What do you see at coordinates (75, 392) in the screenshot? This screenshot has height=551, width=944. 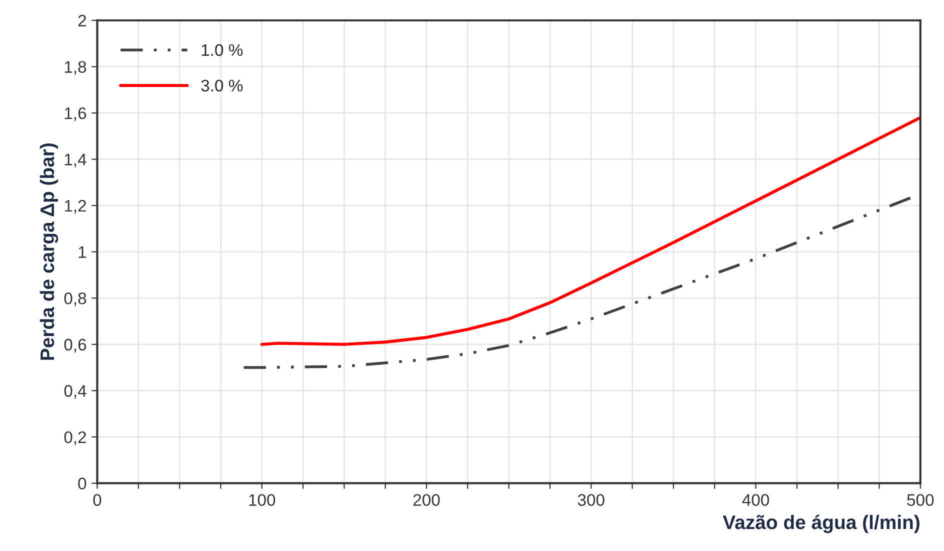 I see `y-tick-label: 0,4` at bounding box center [75, 392].